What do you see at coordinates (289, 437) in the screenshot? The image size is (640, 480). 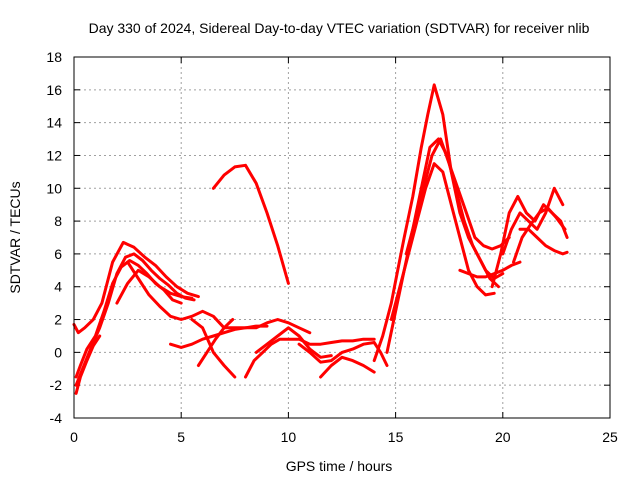 I see `x-tick-label: 10` at bounding box center [289, 437].